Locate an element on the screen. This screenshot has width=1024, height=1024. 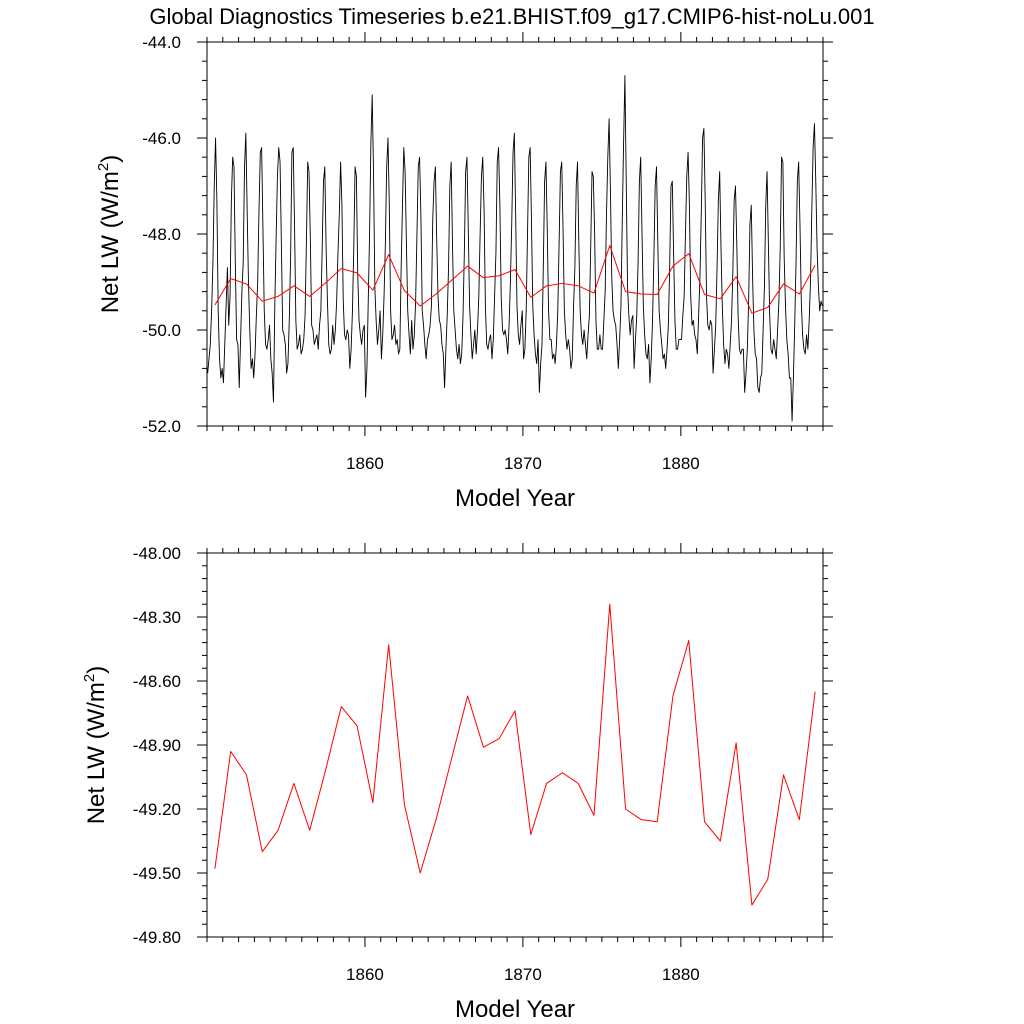
y-tick-label: -48.90 is located at coordinates (157, 745).